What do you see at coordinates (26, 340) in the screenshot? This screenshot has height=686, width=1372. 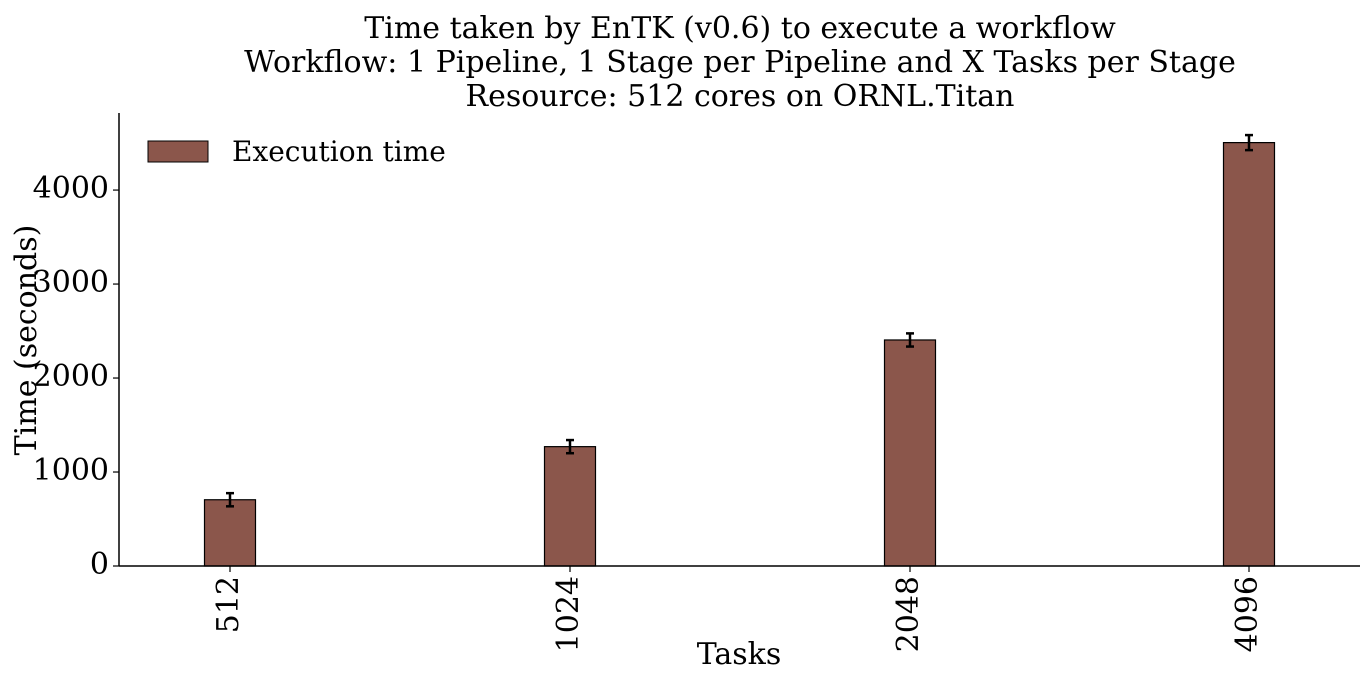 I see `y-axis-label: Time (seconds)` at bounding box center [26, 340].